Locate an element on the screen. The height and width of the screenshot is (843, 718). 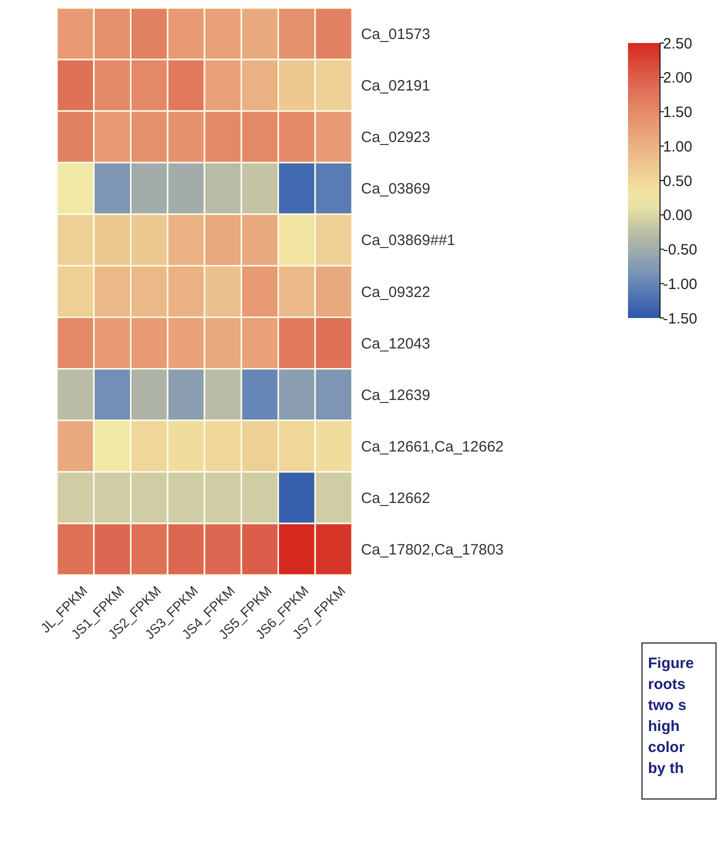
text: Figure roots two s high color by th is located at coordinates (671, 716).